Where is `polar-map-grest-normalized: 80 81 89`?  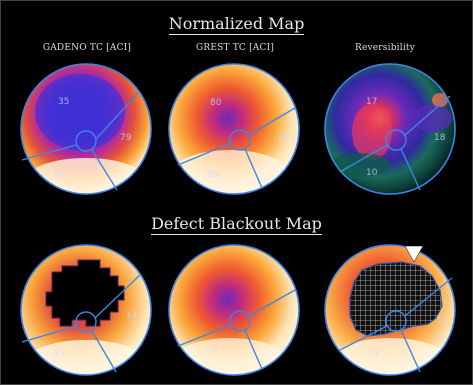 polar-map-grest-normalized: 80 81 89 is located at coordinates (234, 129).